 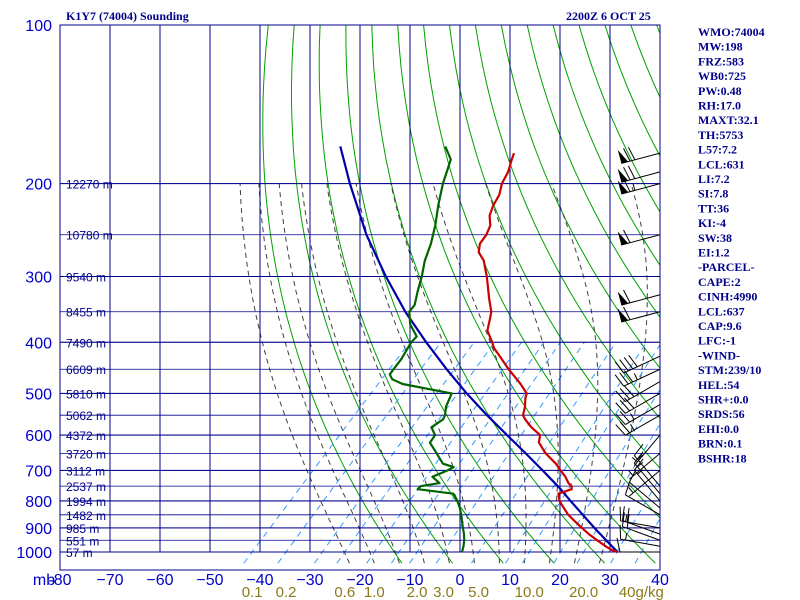 I want to click on pressure-tick-label: 200, so click(x=38, y=185).